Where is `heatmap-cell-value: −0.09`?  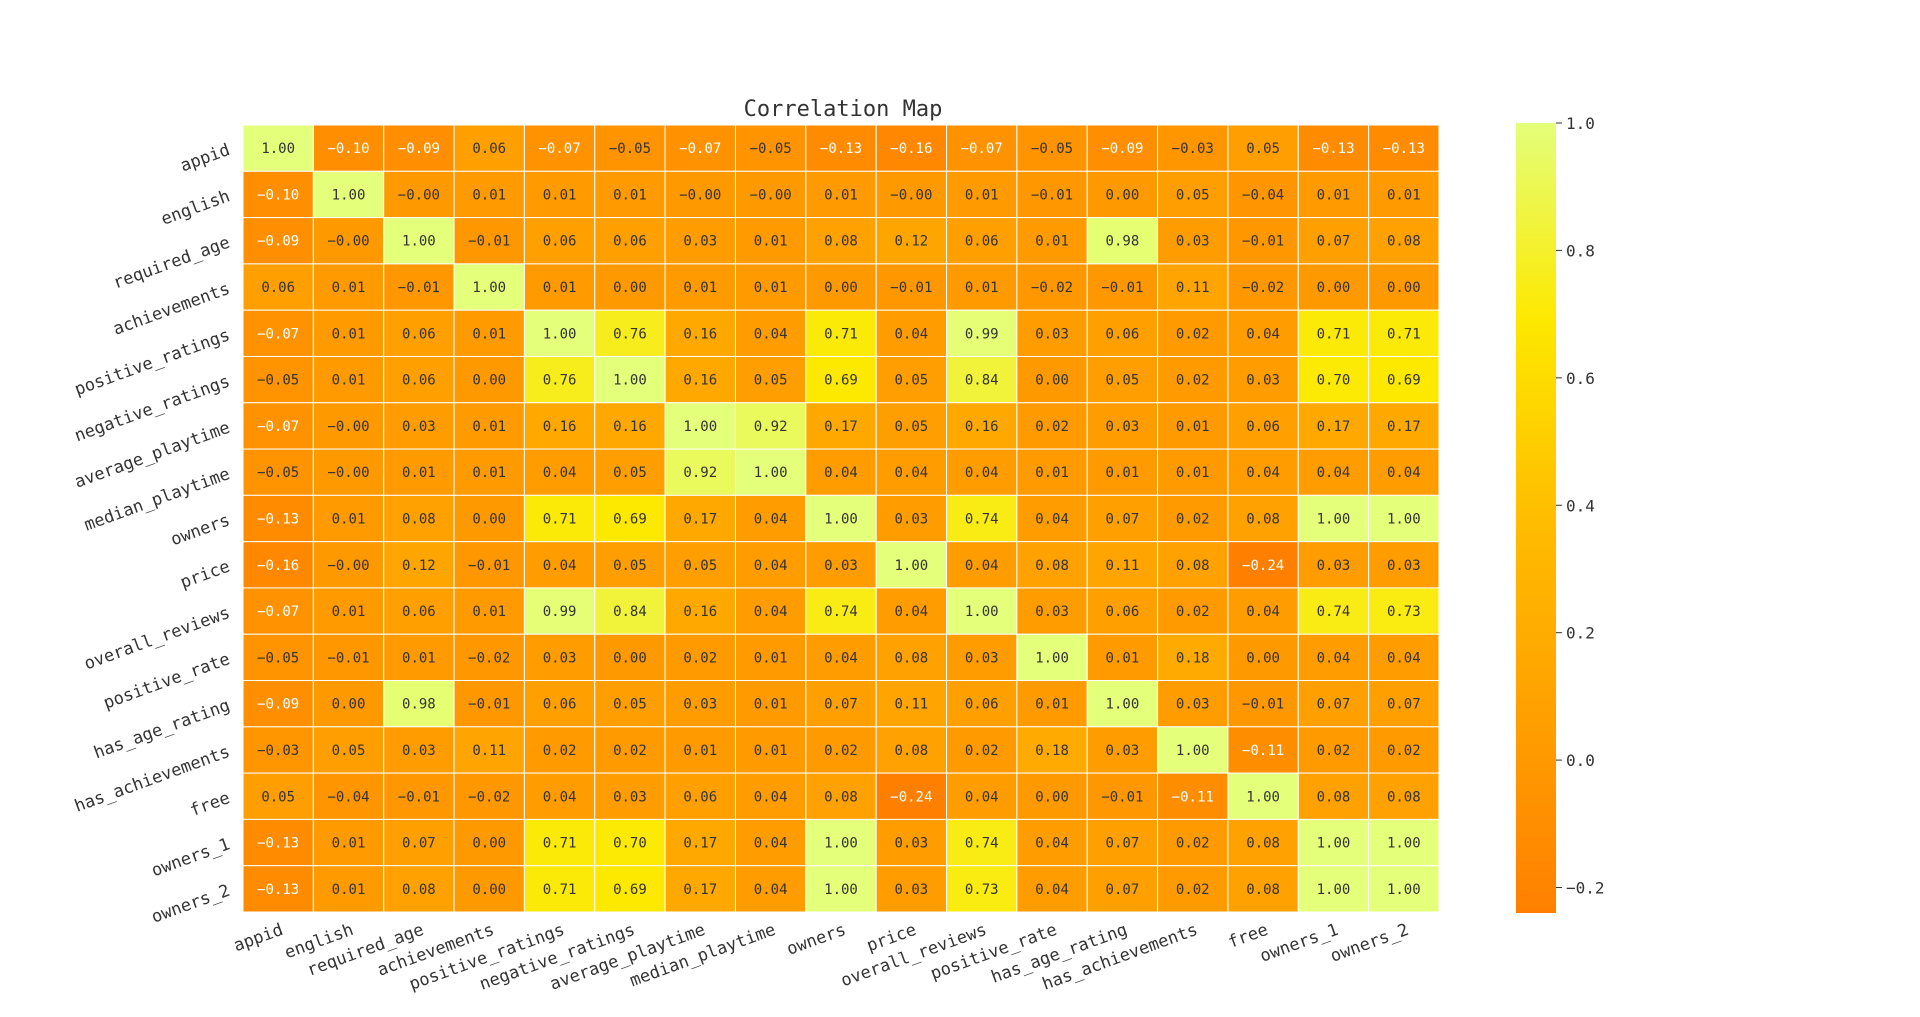 heatmap-cell-value: −0.09 is located at coordinates (1122, 149).